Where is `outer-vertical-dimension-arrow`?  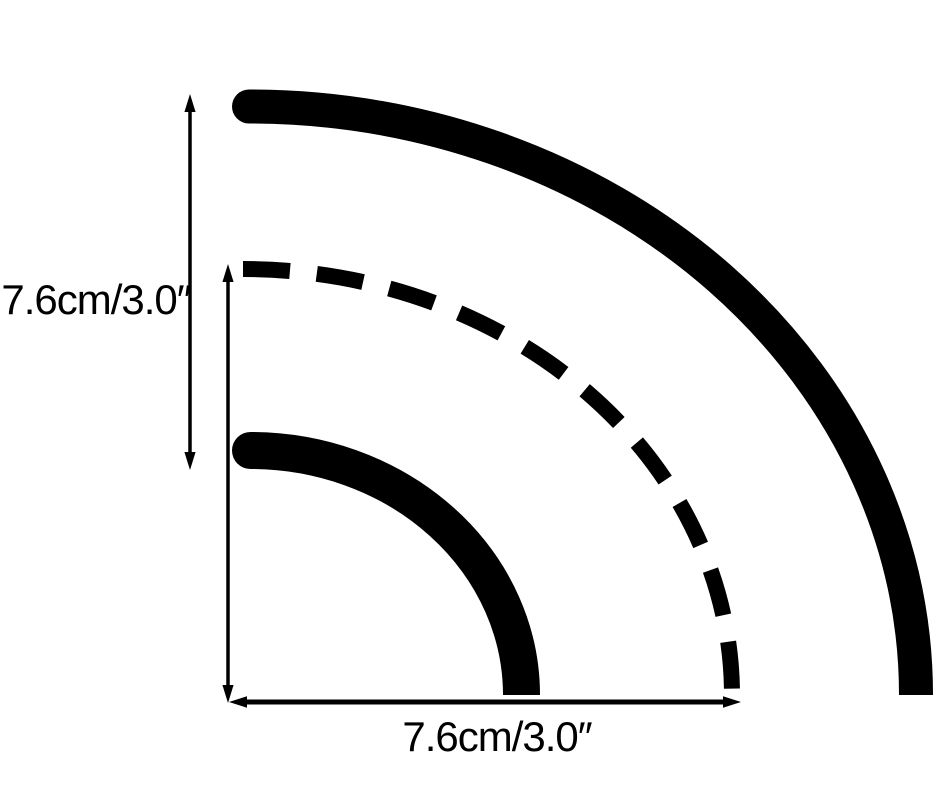 outer-vertical-dimension-arrow is located at coordinates (190, 282).